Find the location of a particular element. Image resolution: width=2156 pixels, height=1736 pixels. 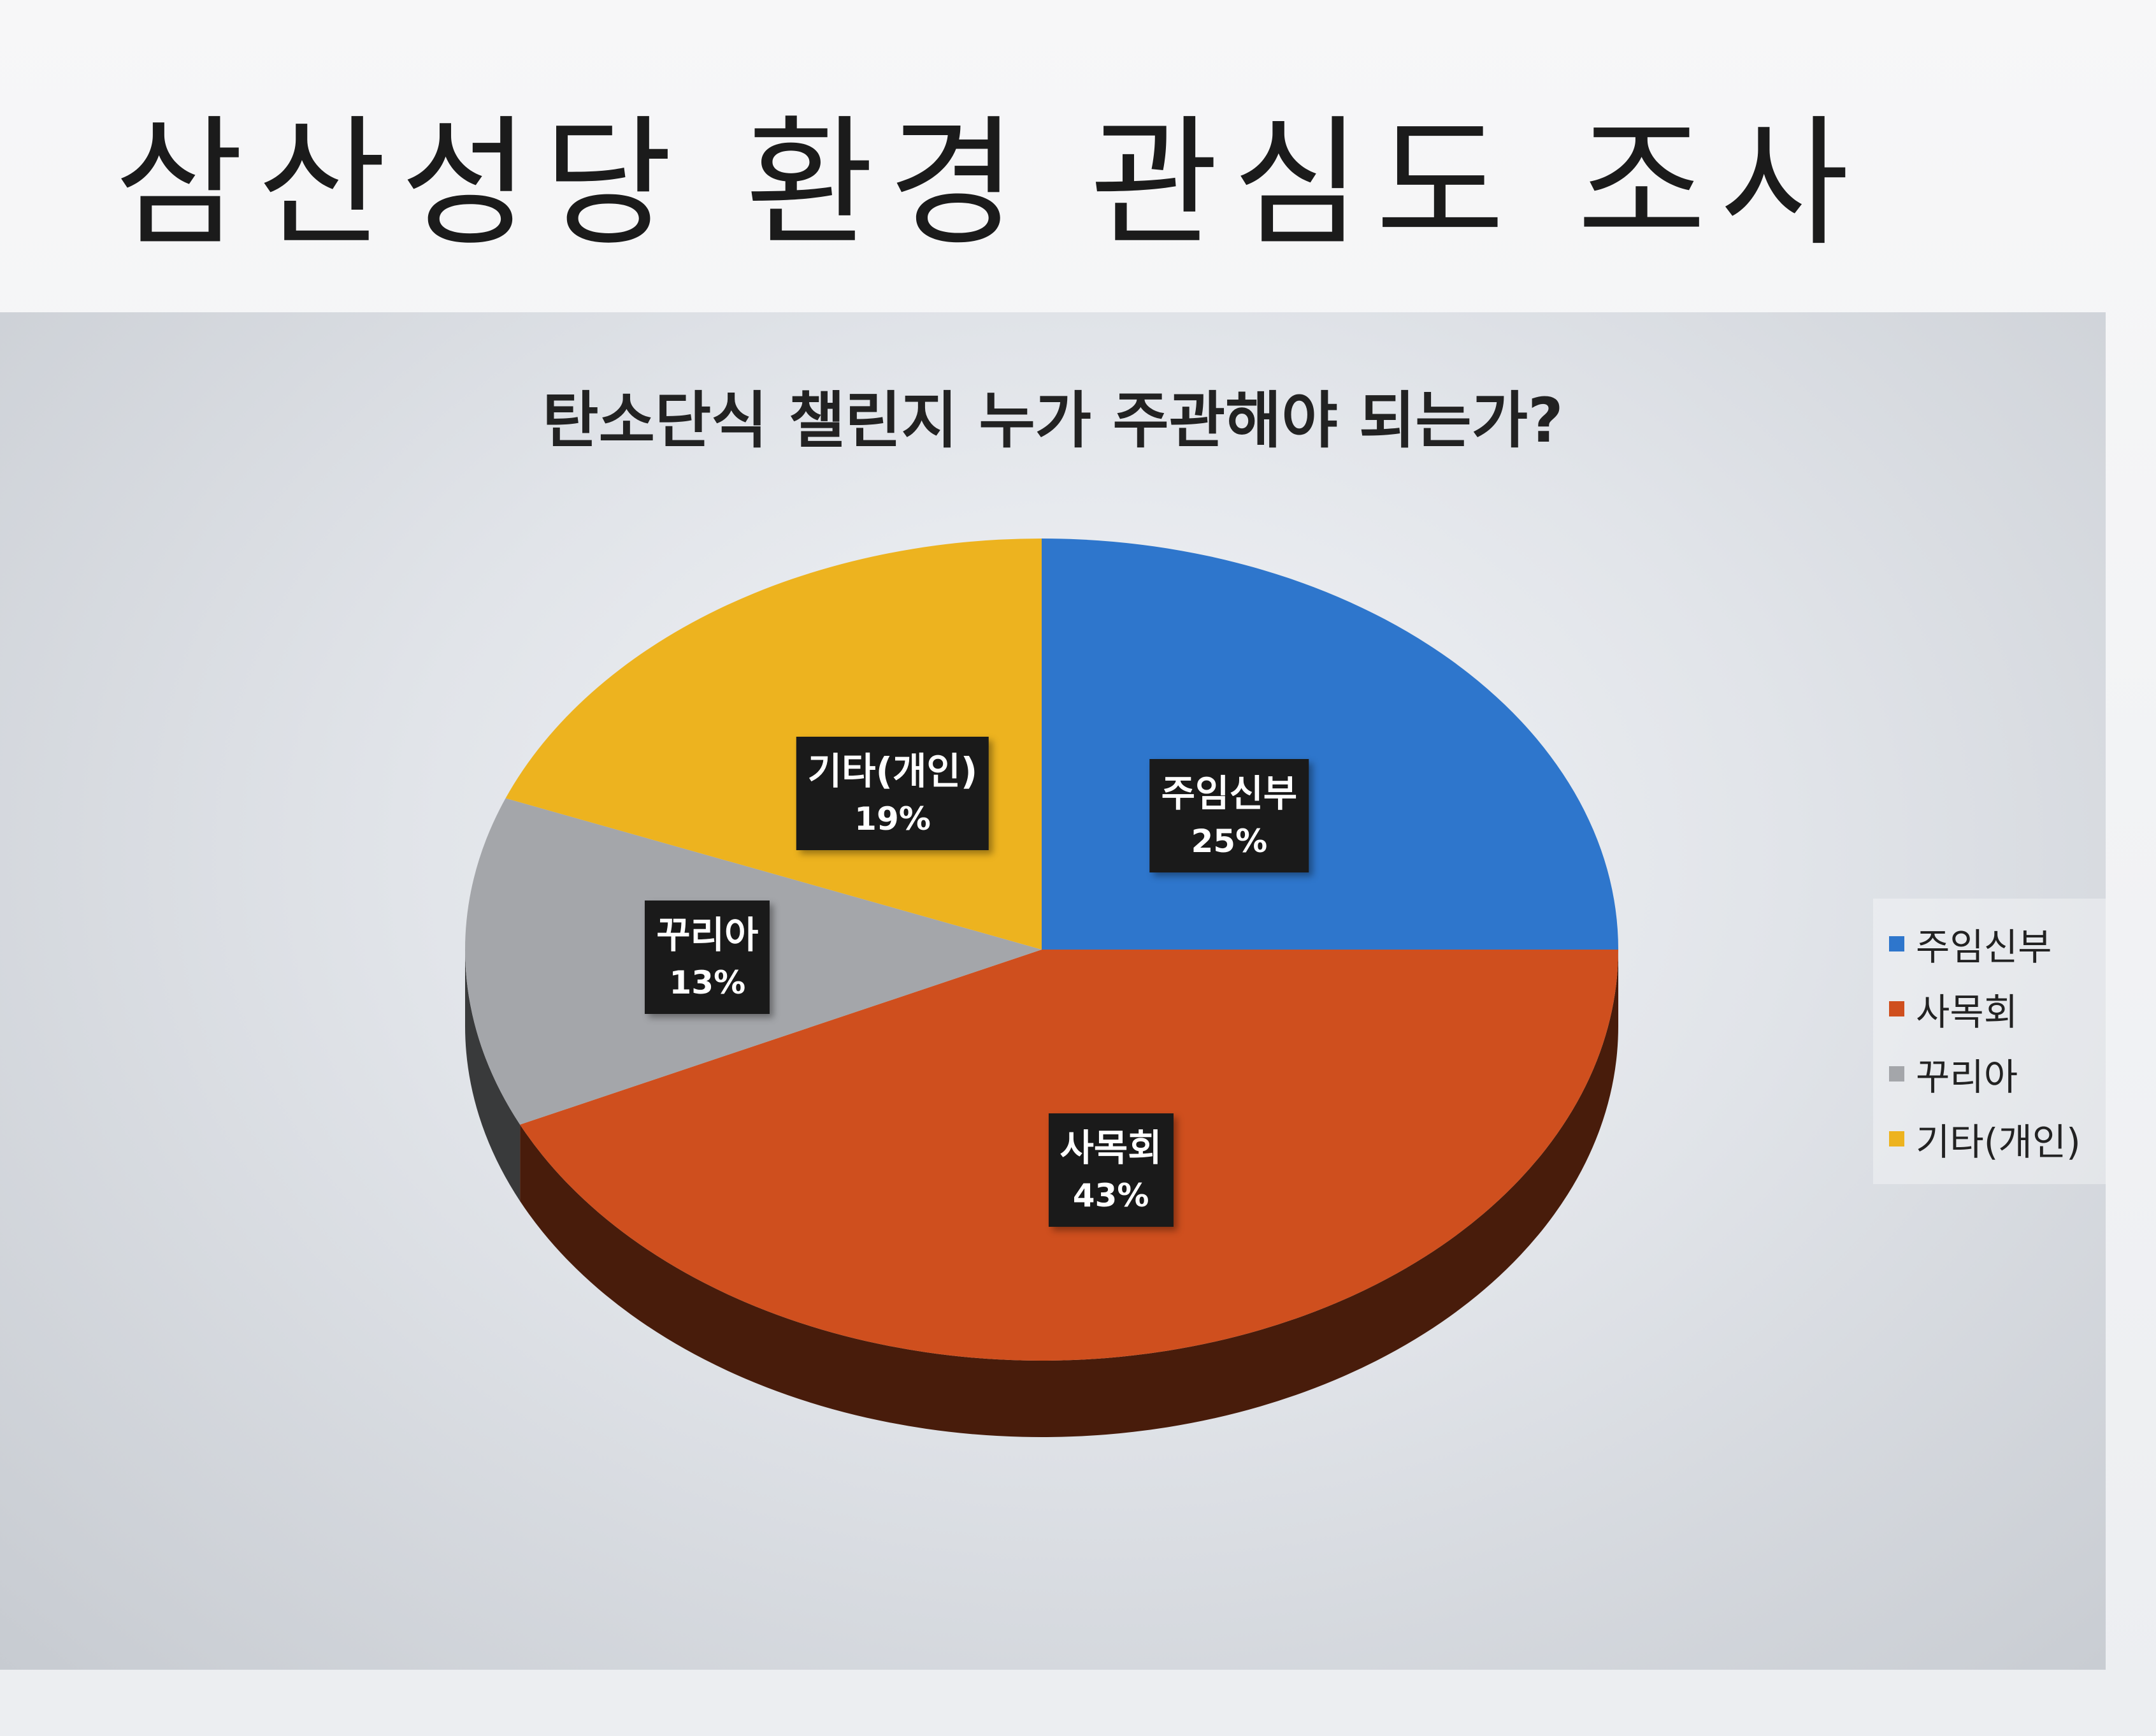

legend-item: 꾸리아 is located at coordinates (1997, 1073).